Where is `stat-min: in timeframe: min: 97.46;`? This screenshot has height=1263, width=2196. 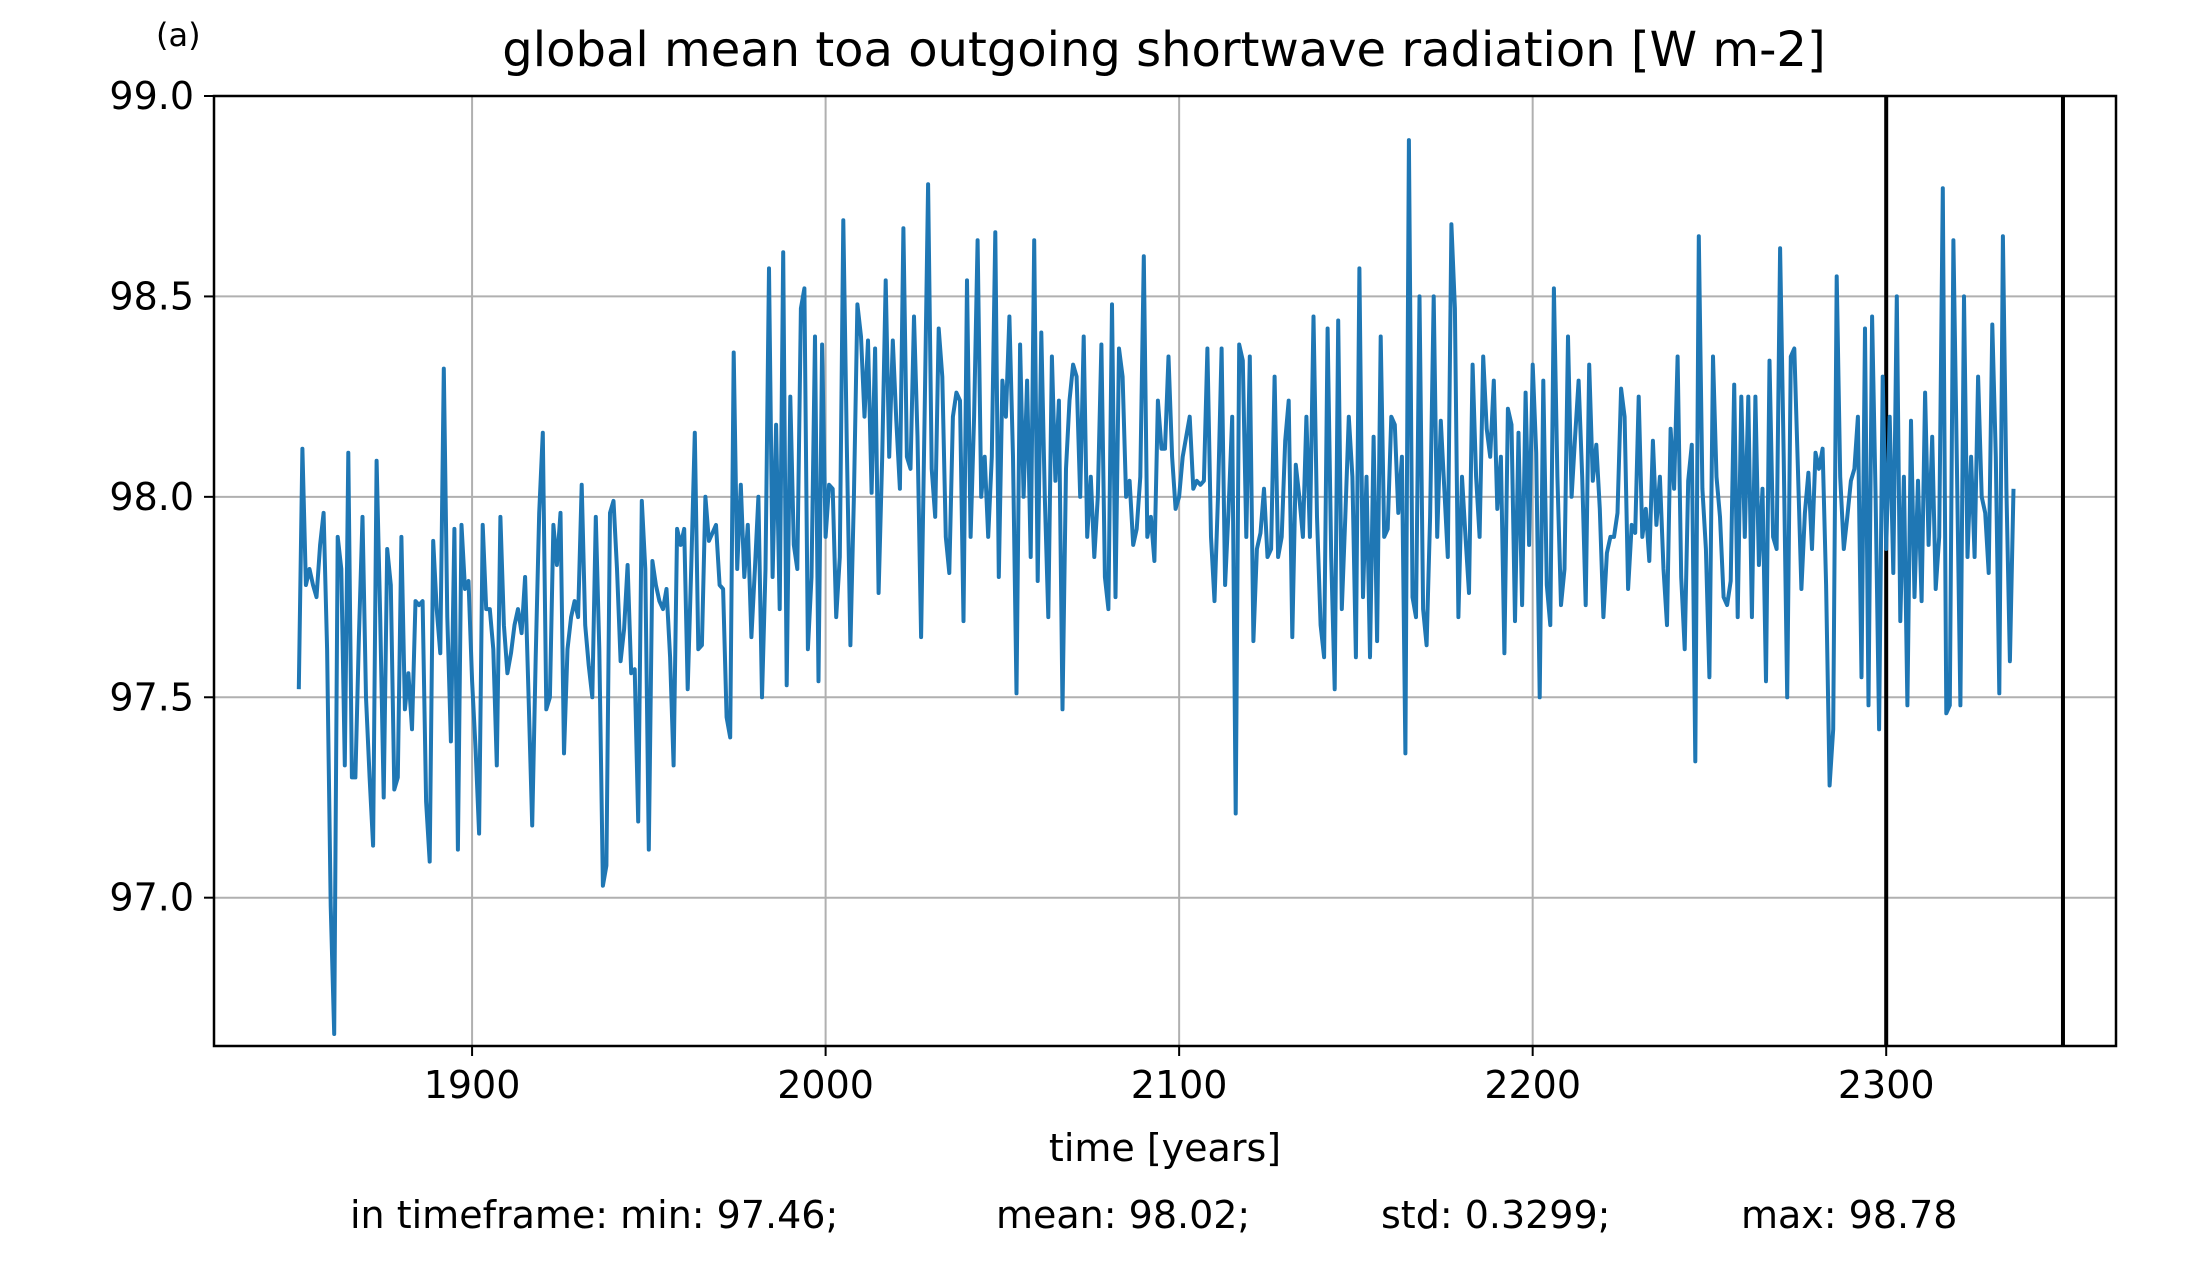
stat-min: in timeframe: min: 97.46; is located at coordinates (594, 1215).